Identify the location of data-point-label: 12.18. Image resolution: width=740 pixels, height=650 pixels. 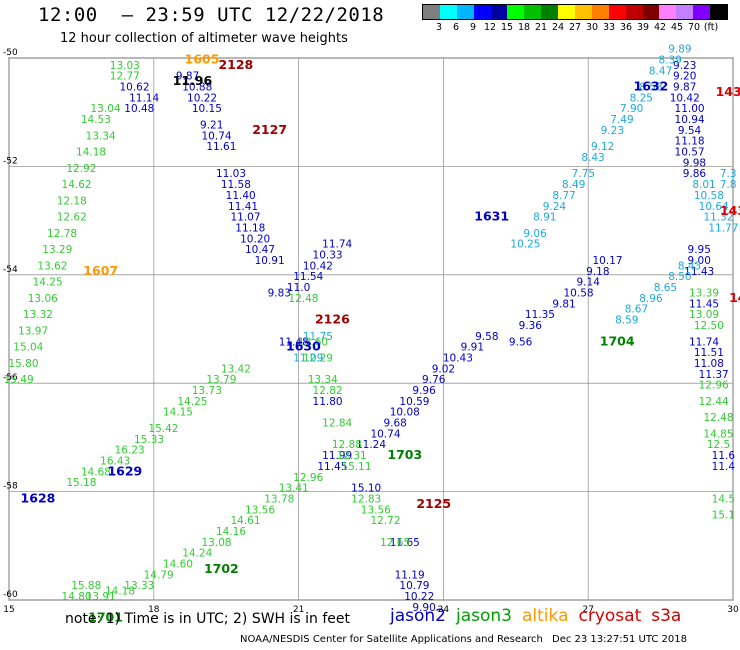
(72, 201).